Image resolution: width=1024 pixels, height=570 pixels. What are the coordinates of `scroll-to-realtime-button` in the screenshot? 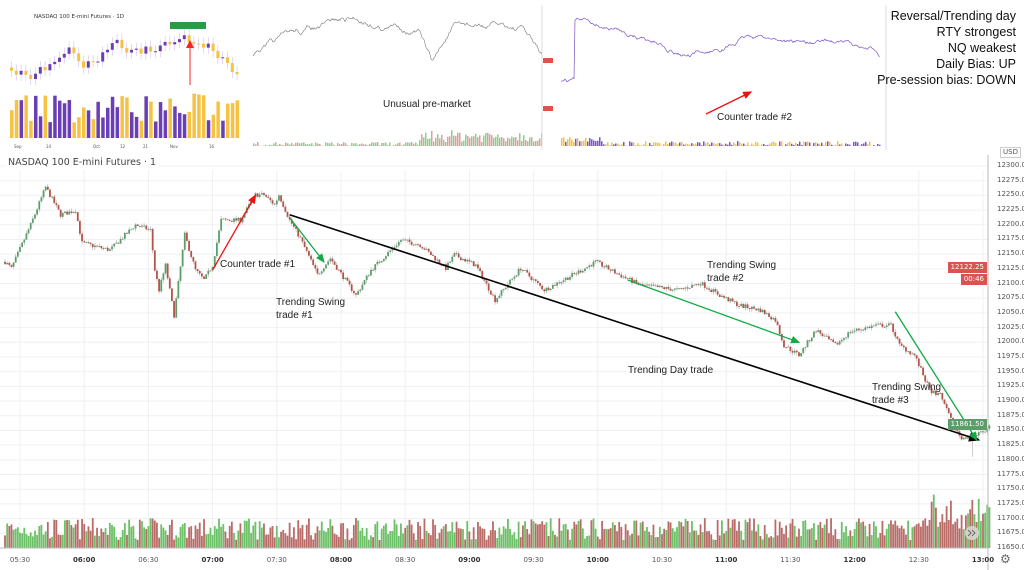 It's located at (972, 533).